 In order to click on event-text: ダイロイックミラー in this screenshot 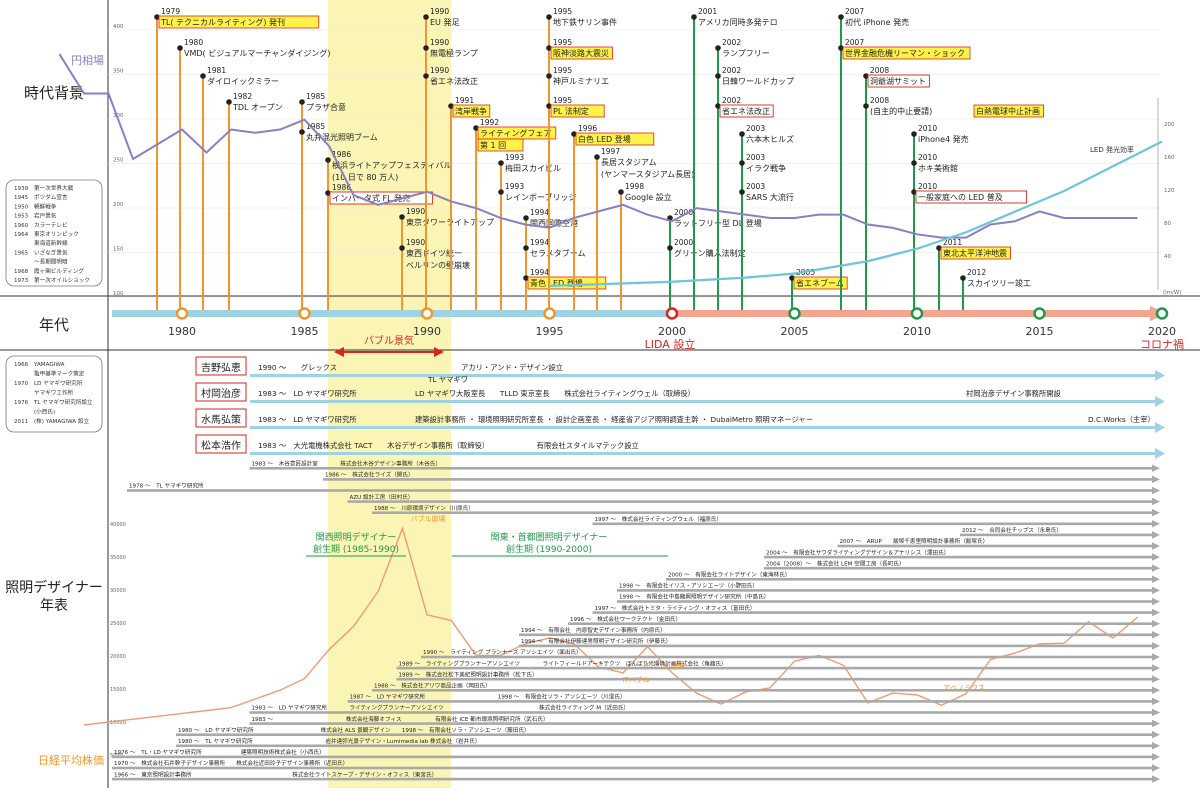, I will do `click(243, 81)`.